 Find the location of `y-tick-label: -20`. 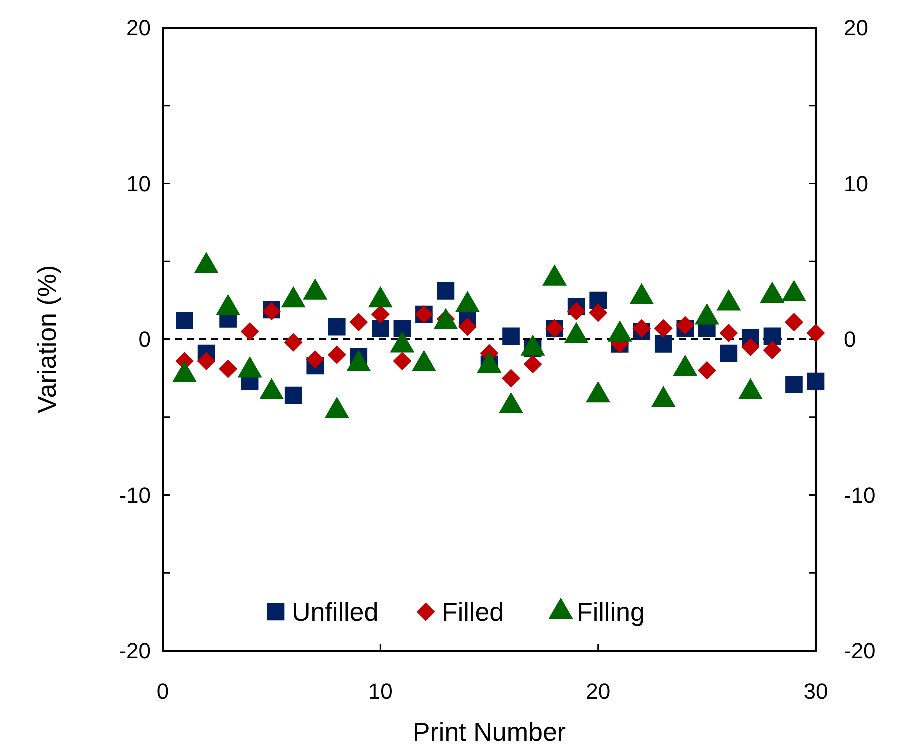

y-tick-label: -20 is located at coordinates (135, 651).